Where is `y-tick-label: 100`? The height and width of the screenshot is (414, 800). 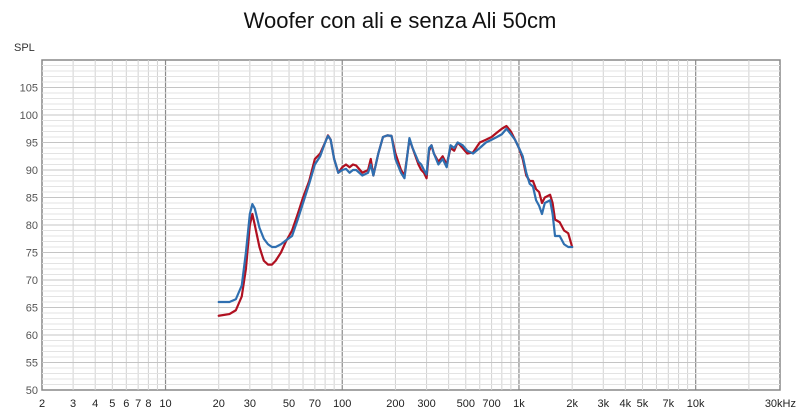 y-tick-label: 100 is located at coordinates (29, 116).